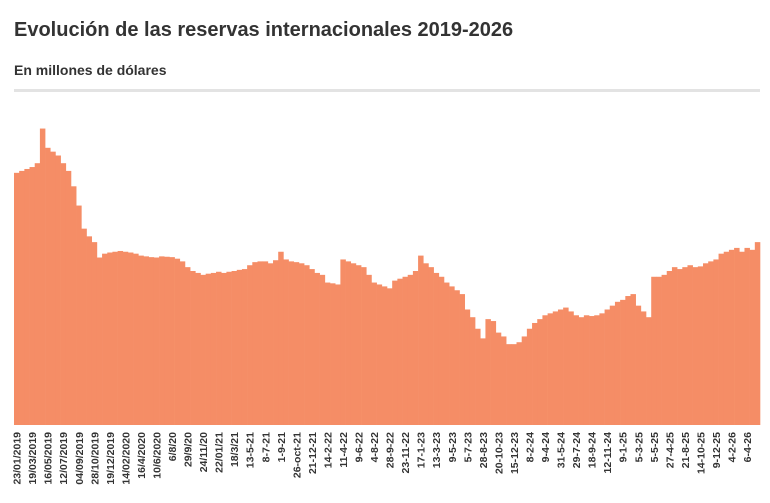 Image resolution: width=770 pixels, height=503 pixels. What do you see at coordinates (328, 450) in the screenshot?
I see `x-tick-label: 14-2-22` at bounding box center [328, 450].